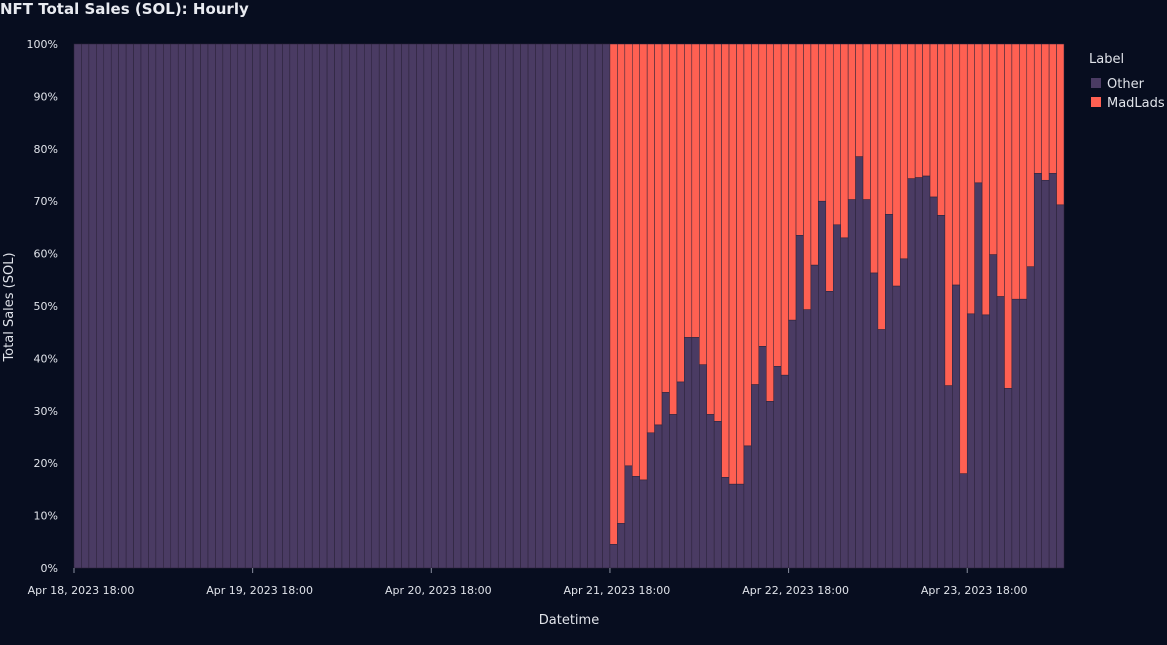 Image resolution: width=1167 pixels, height=645 pixels. Describe the element at coordinates (46, 306) in the screenshot. I see `y-tick-label: 50%` at that location.